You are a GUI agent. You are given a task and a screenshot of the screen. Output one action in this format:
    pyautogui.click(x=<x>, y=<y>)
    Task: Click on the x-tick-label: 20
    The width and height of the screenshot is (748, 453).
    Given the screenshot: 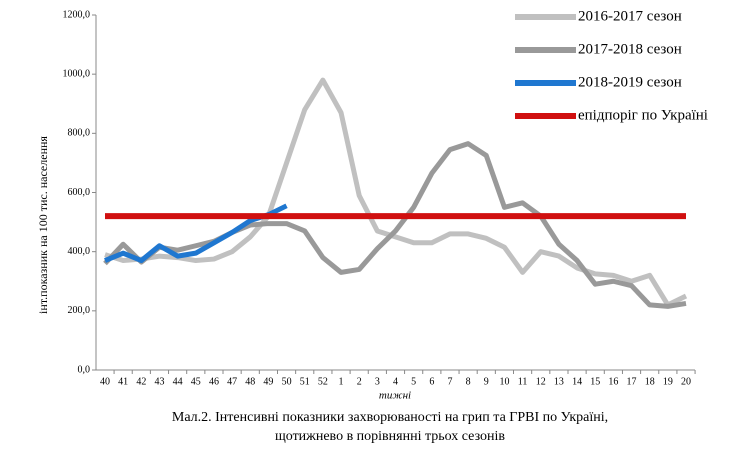 What is the action you would take?
    pyautogui.click(x=686, y=381)
    